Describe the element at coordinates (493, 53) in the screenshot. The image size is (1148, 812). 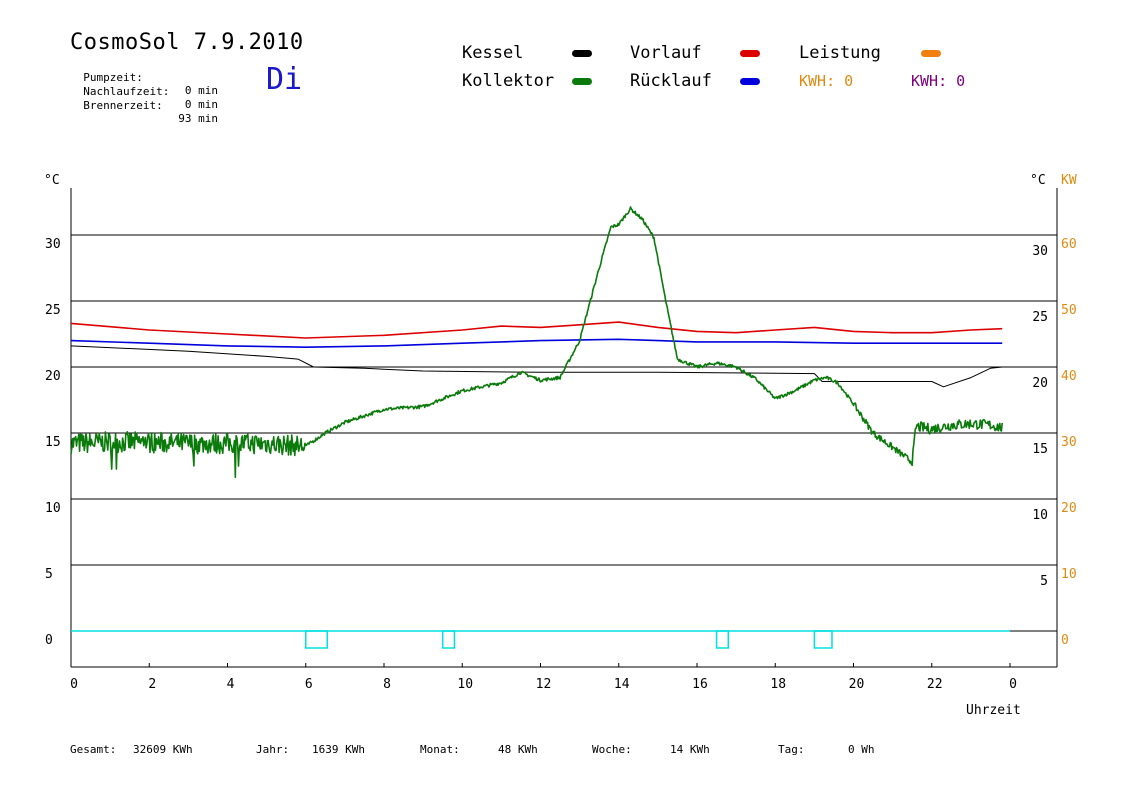
I see `legend-kessel-label: Kessel` at that location.